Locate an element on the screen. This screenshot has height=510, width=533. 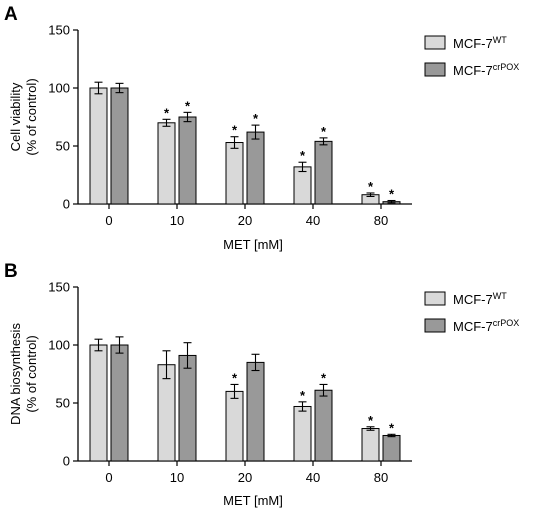
y-axis-title: Cell viability(% of control) is located at coordinates (23, 116).